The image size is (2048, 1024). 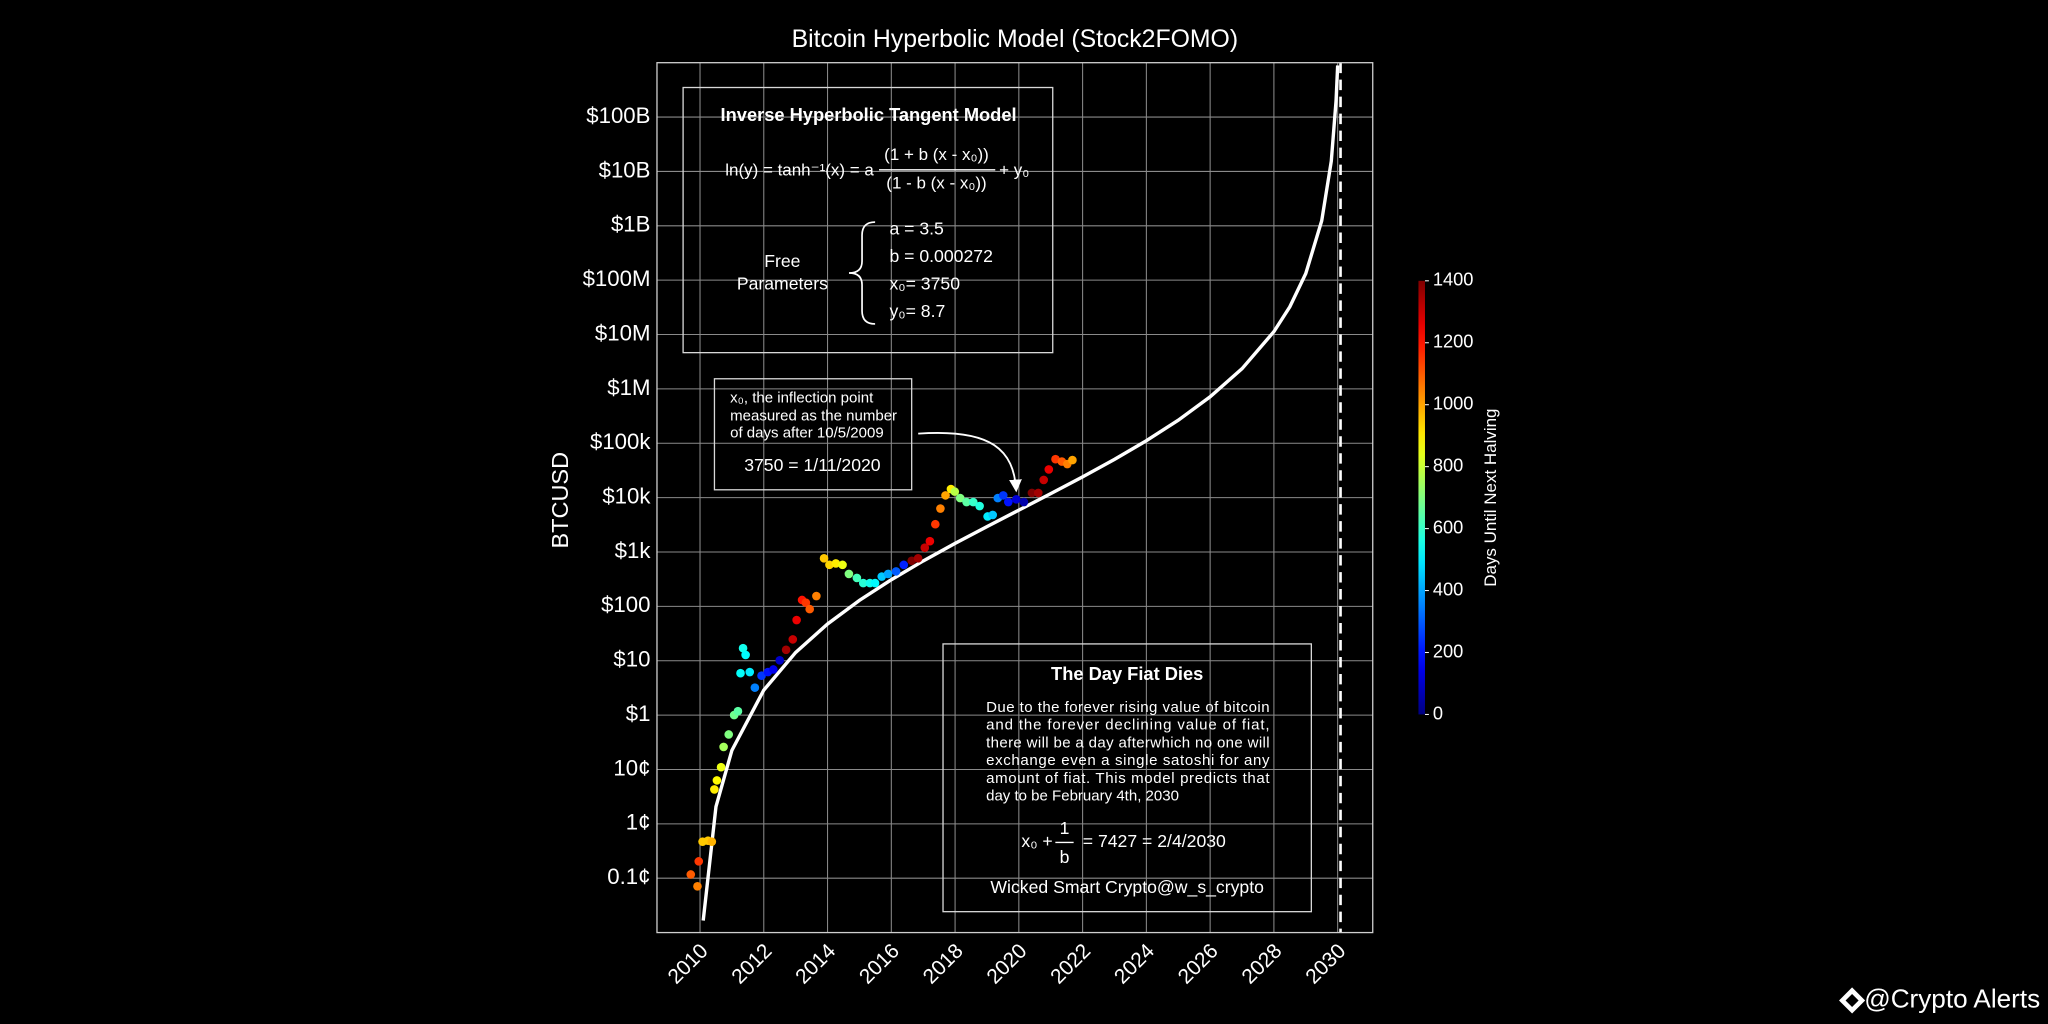 What do you see at coordinates (625, 169) in the screenshot?
I see `y-tick-label: $10B` at bounding box center [625, 169].